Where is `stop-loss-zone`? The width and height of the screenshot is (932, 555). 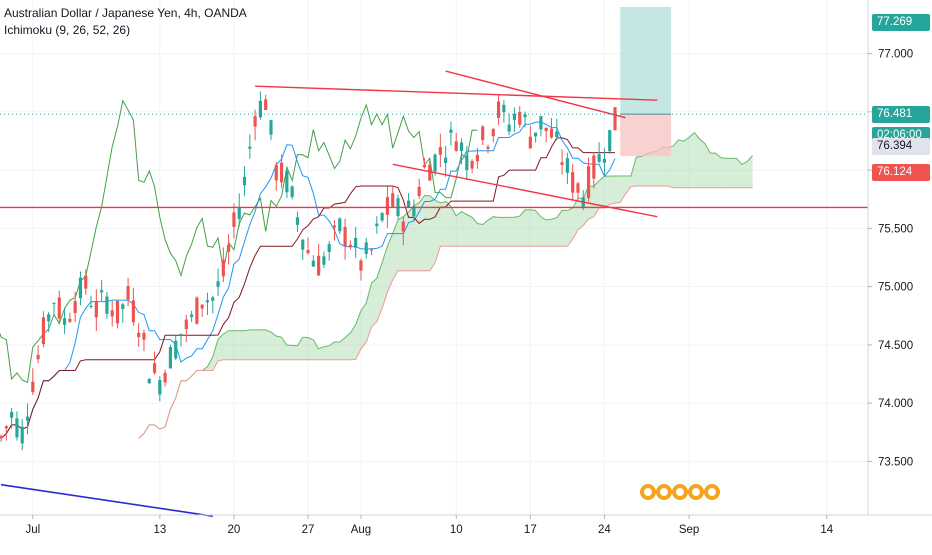
stop-loss-zone is located at coordinates (646, 135).